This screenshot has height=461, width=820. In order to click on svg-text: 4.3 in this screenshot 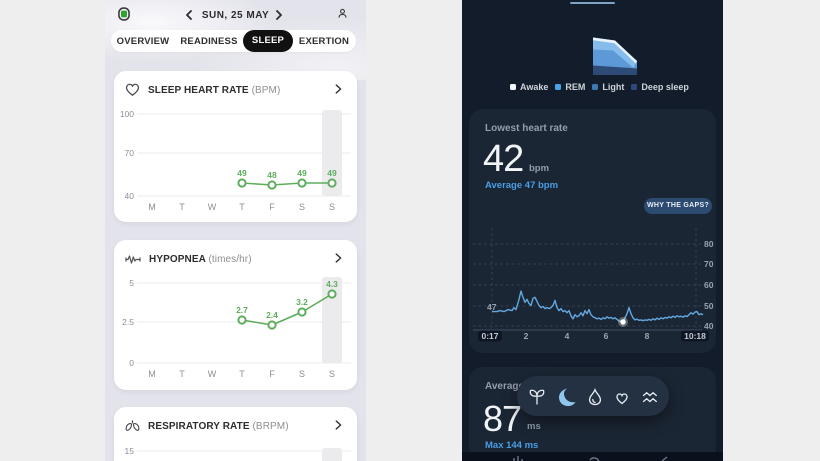, I will do `click(332, 284)`.